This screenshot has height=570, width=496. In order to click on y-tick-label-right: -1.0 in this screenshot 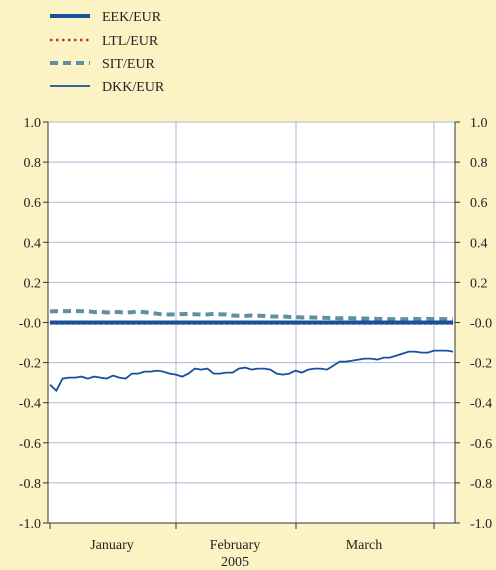, I will do `click(481, 524)`.